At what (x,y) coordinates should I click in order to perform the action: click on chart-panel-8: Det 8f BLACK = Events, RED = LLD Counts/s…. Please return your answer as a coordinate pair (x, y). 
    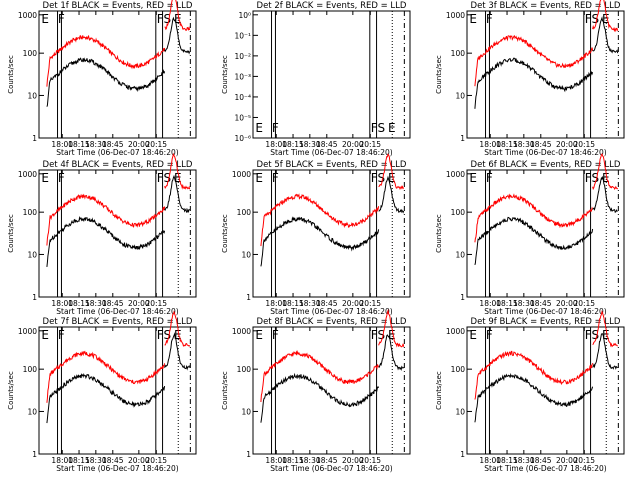
    Looking at the image, I should click on (316, 390).